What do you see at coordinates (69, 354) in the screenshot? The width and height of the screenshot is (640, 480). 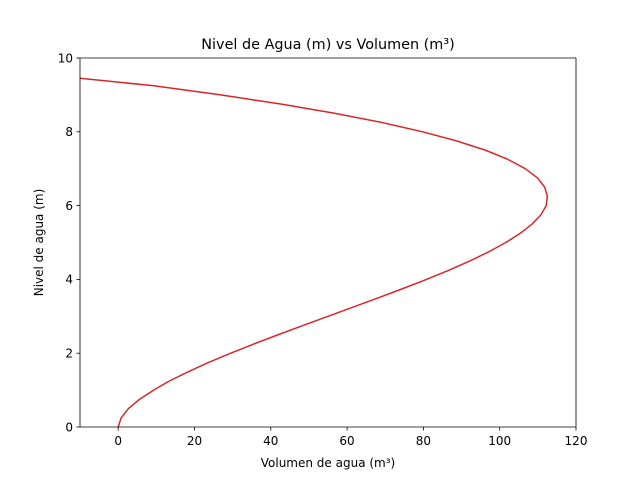 I see `y-tick-label: 2` at bounding box center [69, 354].